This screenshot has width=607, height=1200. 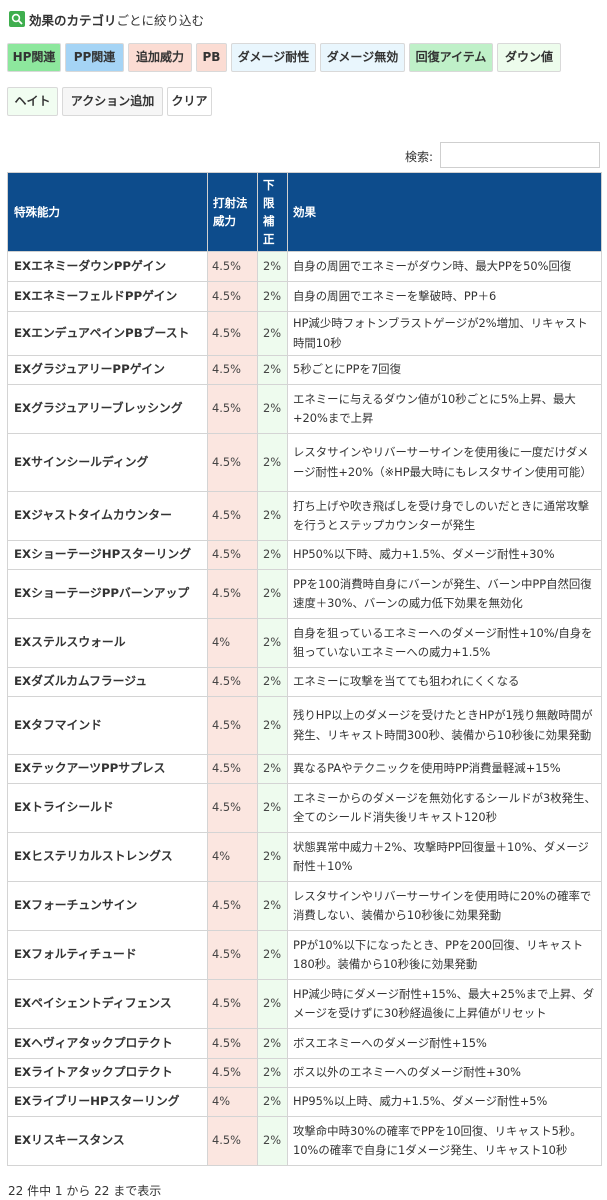 What do you see at coordinates (419, 157) in the screenshot?
I see `search-label: 検索:` at bounding box center [419, 157].